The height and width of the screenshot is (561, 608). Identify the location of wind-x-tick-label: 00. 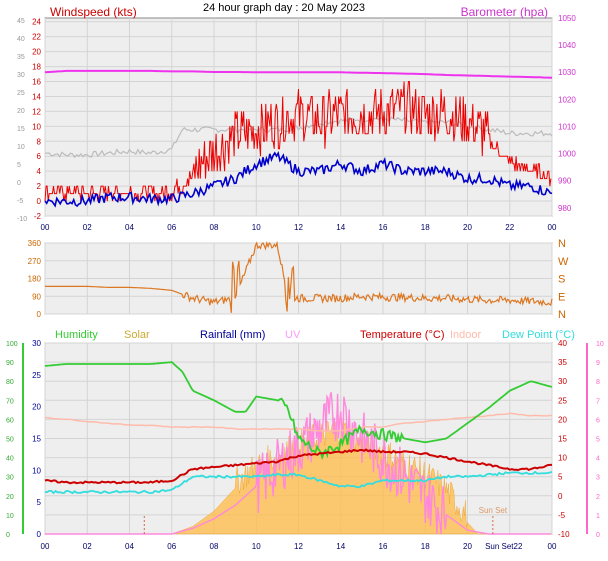
(45, 227).